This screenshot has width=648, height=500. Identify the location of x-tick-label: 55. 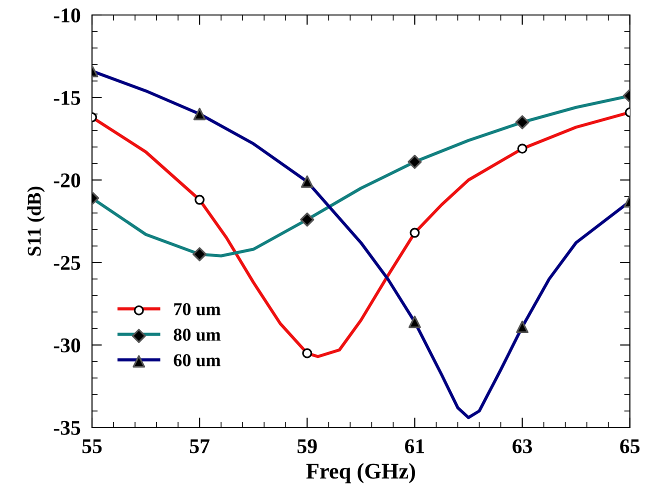
(92, 446).